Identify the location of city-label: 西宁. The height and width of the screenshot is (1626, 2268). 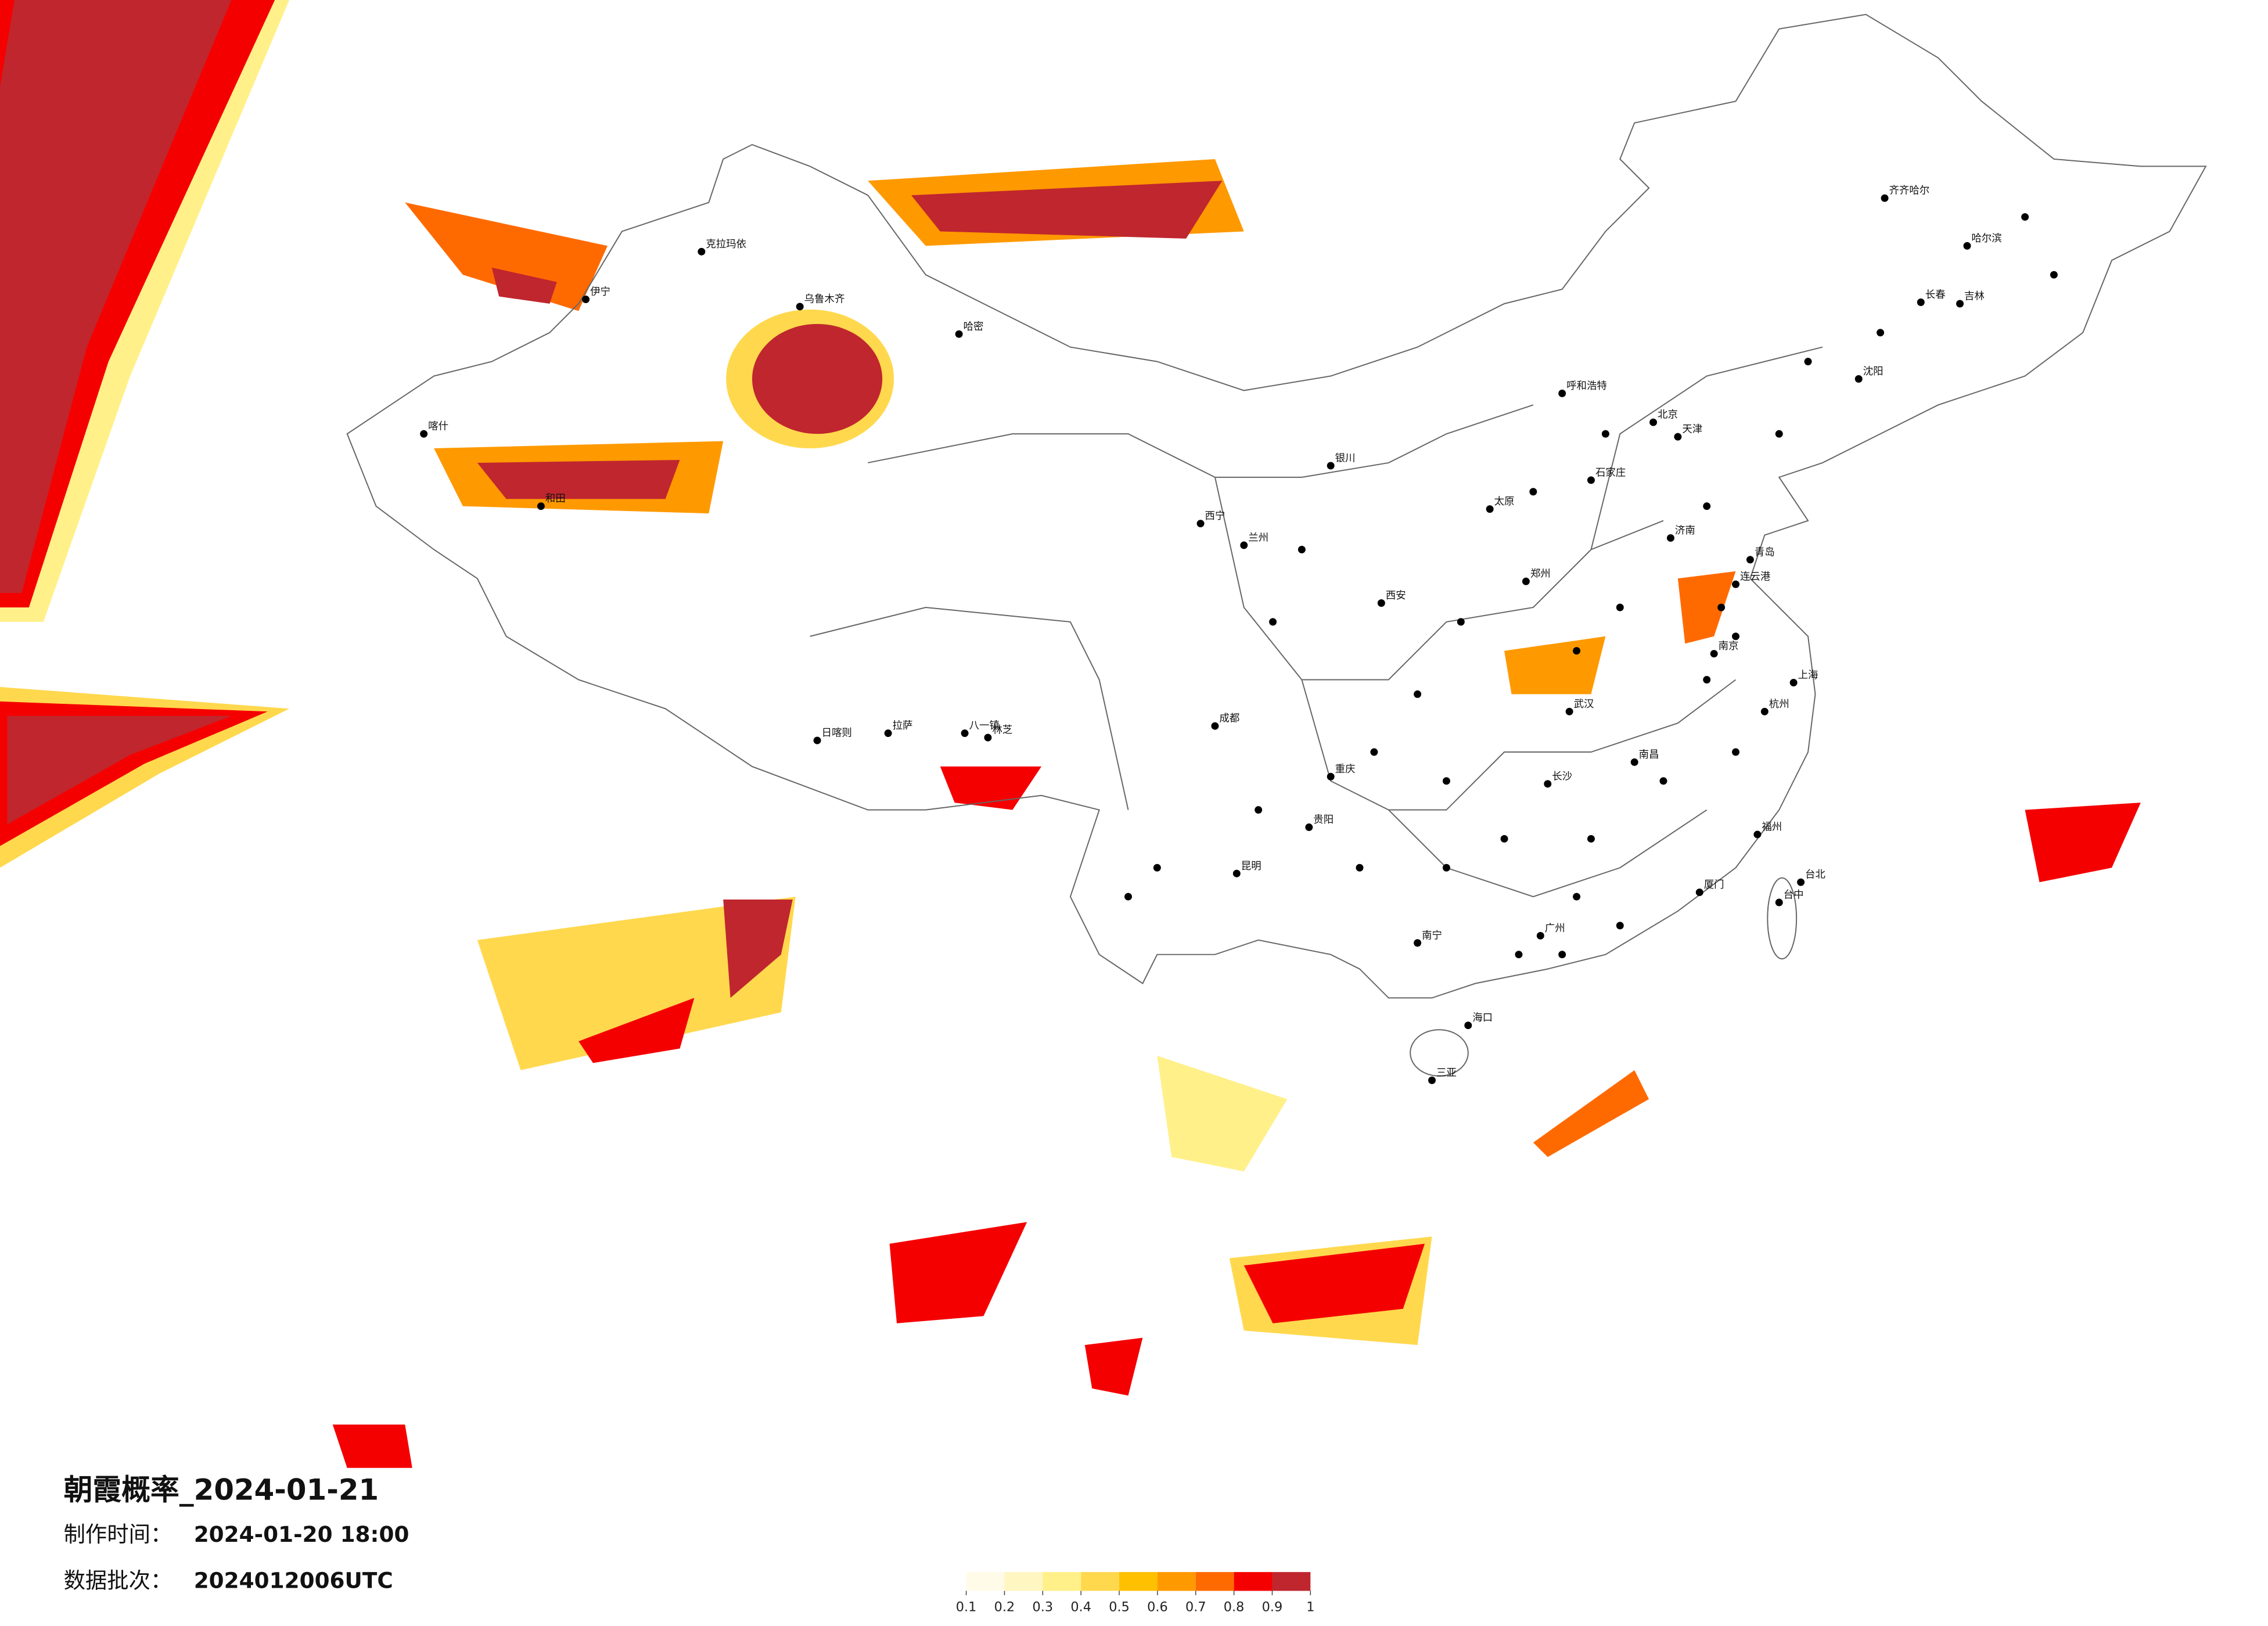
(1215, 516).